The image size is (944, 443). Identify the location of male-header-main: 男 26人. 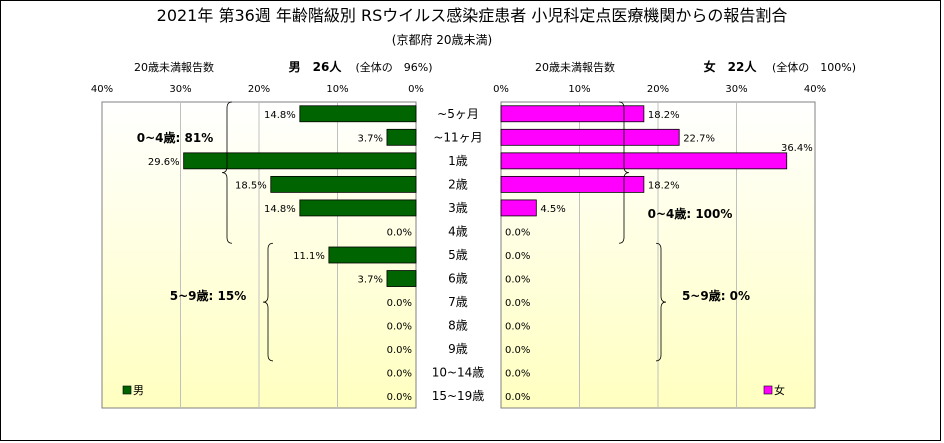
(316, 66).